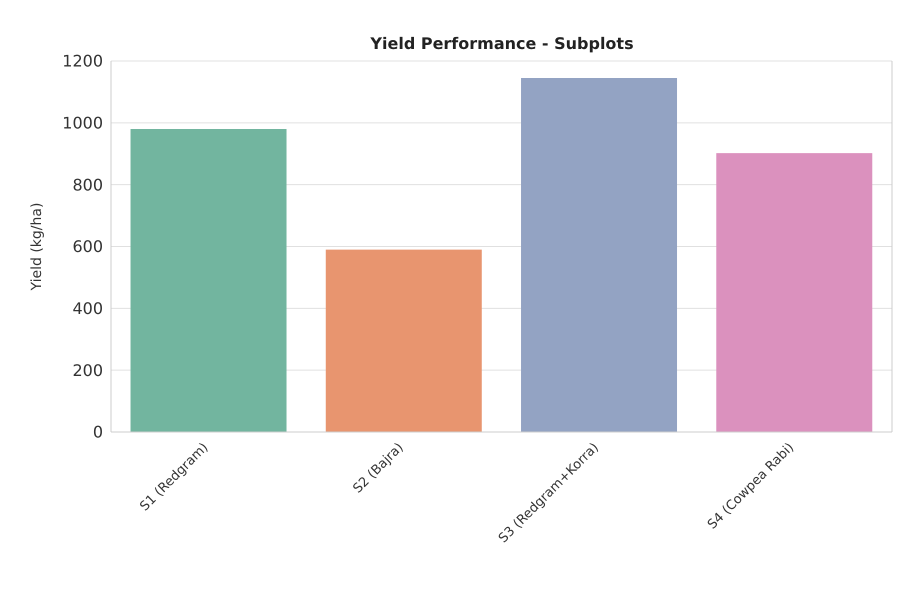 The height and width of the screenshot is (592, 903). Describe the element at coordinates (87, 184) in the screenshot. I see `y-tick-label: 800` at that location.